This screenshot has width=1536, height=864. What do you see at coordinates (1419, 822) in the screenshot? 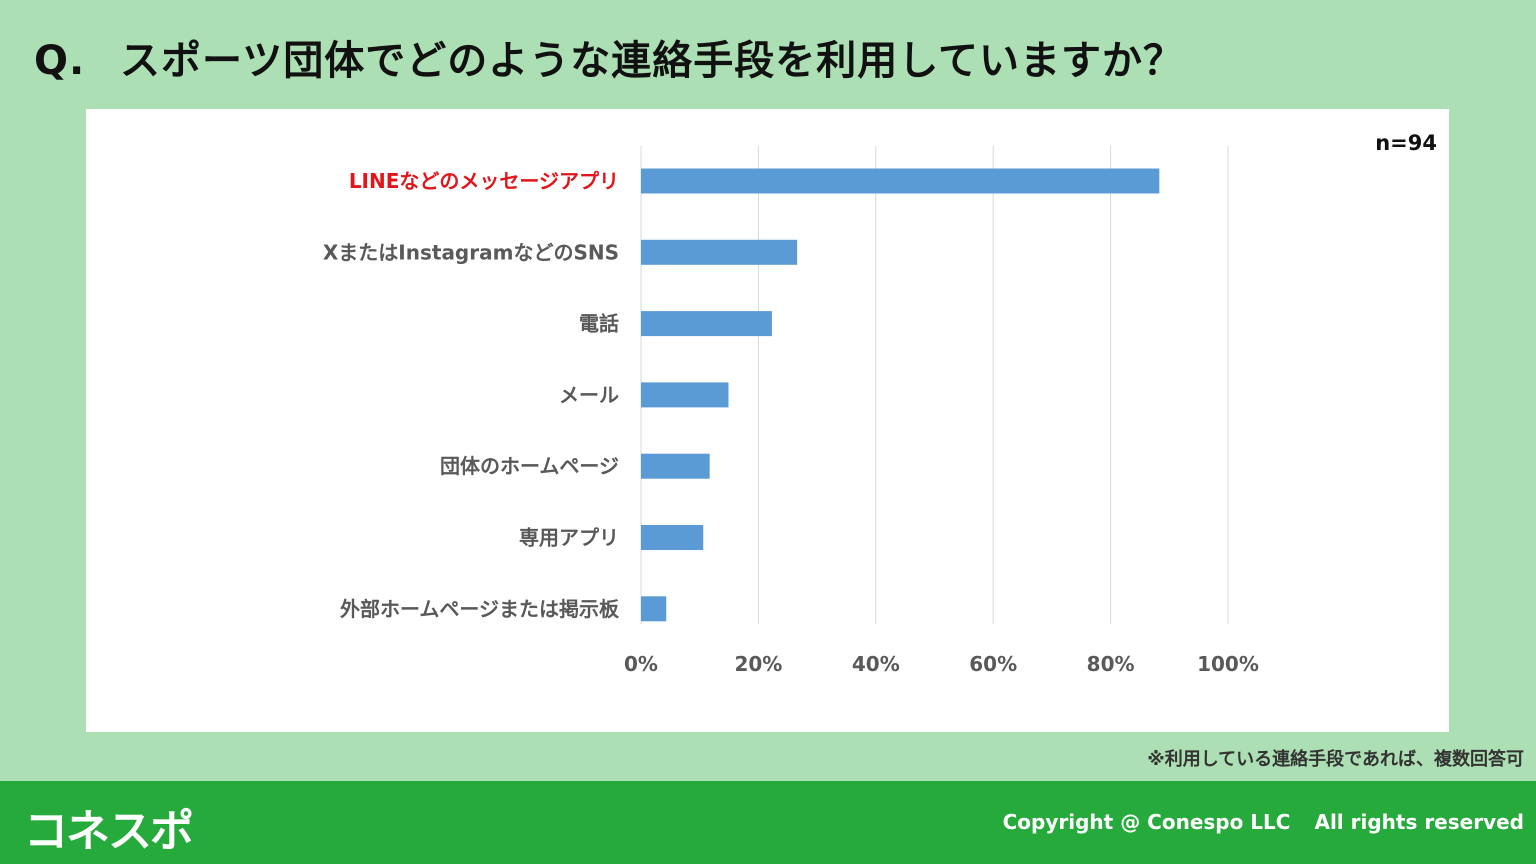
I see `copyright-rights: All rights reserved` at bounding box center [1419, 822].